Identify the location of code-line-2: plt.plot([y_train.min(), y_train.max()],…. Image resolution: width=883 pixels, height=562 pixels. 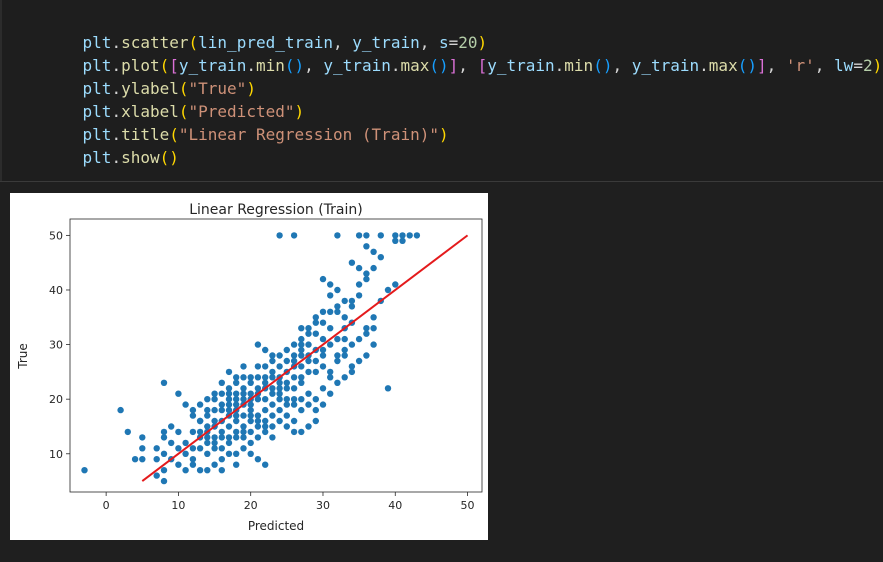
(482, 65).